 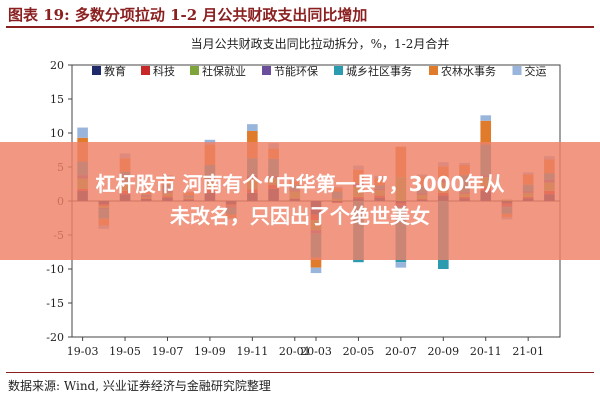 What do you see at coordinates (443, 351) in the screenshot?
I see `x-tick-label: 20-09` at bounding box center [443, 351].